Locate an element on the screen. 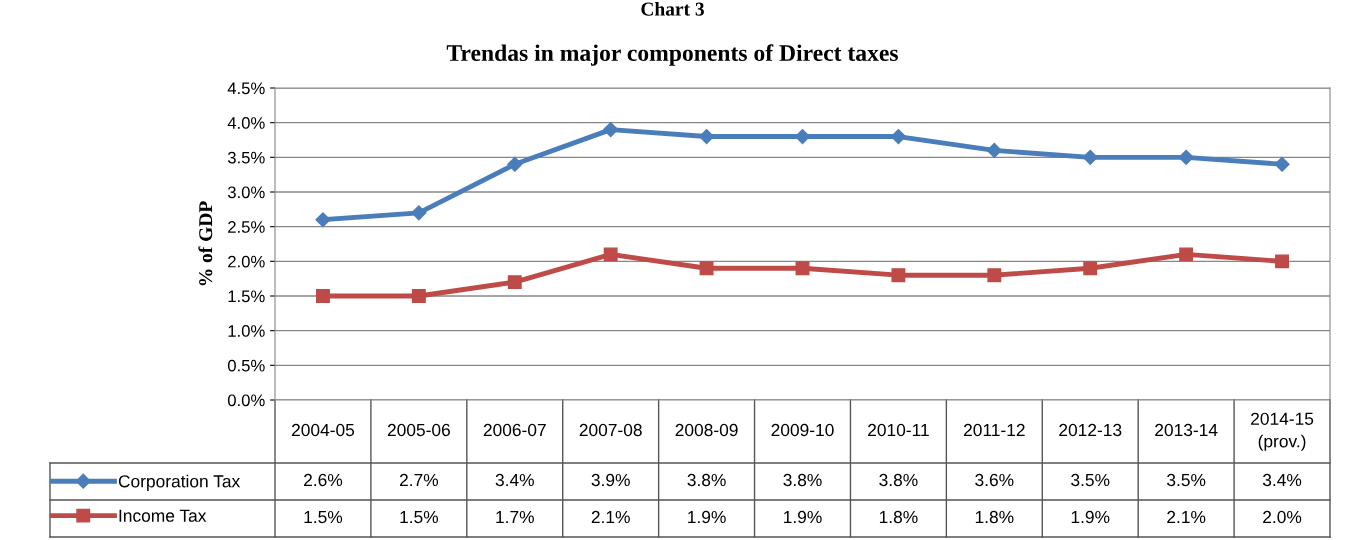 This screenshot has width=1345, height=540. x-tick-label: 2014-15 (prov.) is located at coordinates (1282, 431).